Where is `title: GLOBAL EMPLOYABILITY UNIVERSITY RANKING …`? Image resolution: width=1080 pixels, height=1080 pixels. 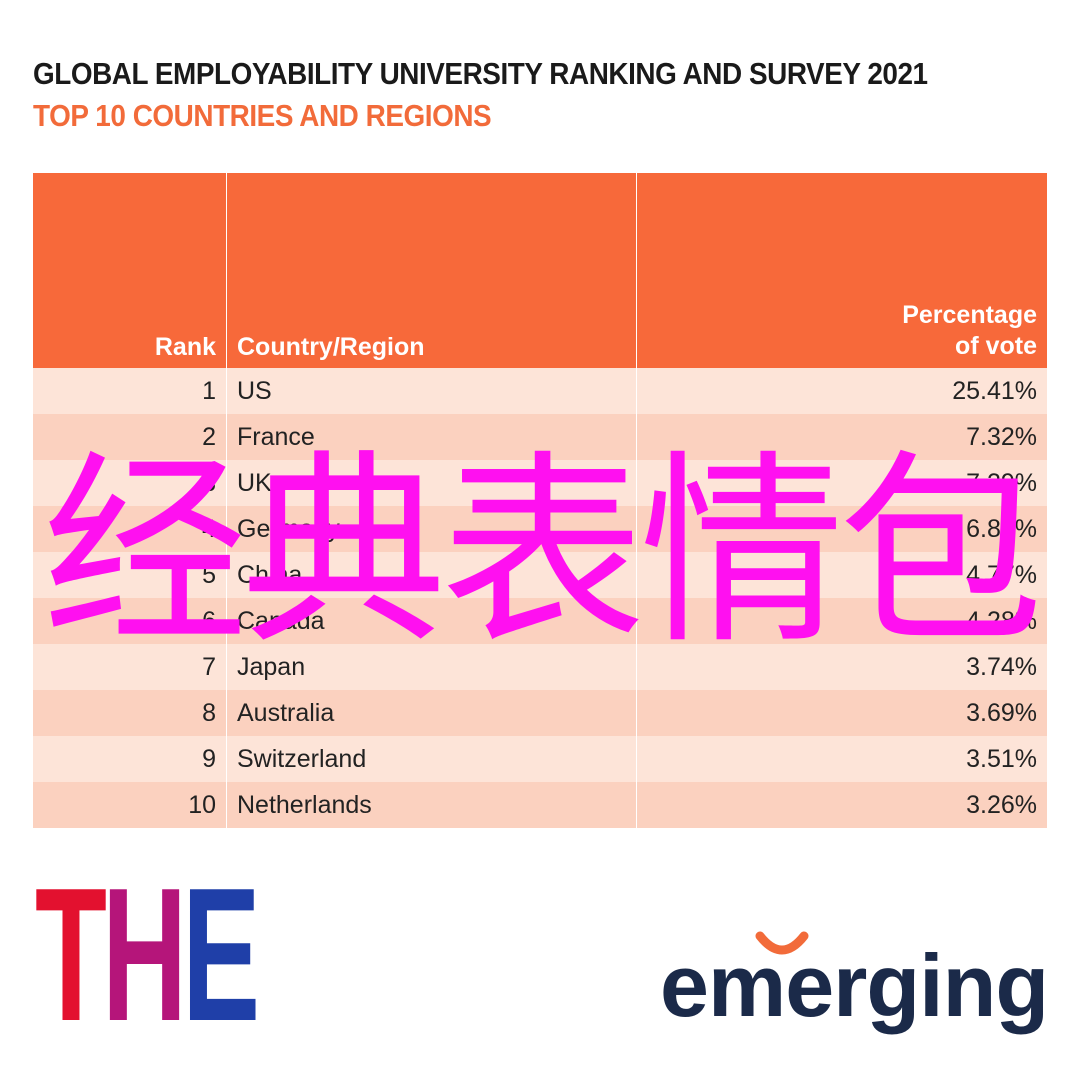 title: GLOBAL EMPLOYABILITY UNIVERSITY RANKING … is located at coordinates (480, 73).